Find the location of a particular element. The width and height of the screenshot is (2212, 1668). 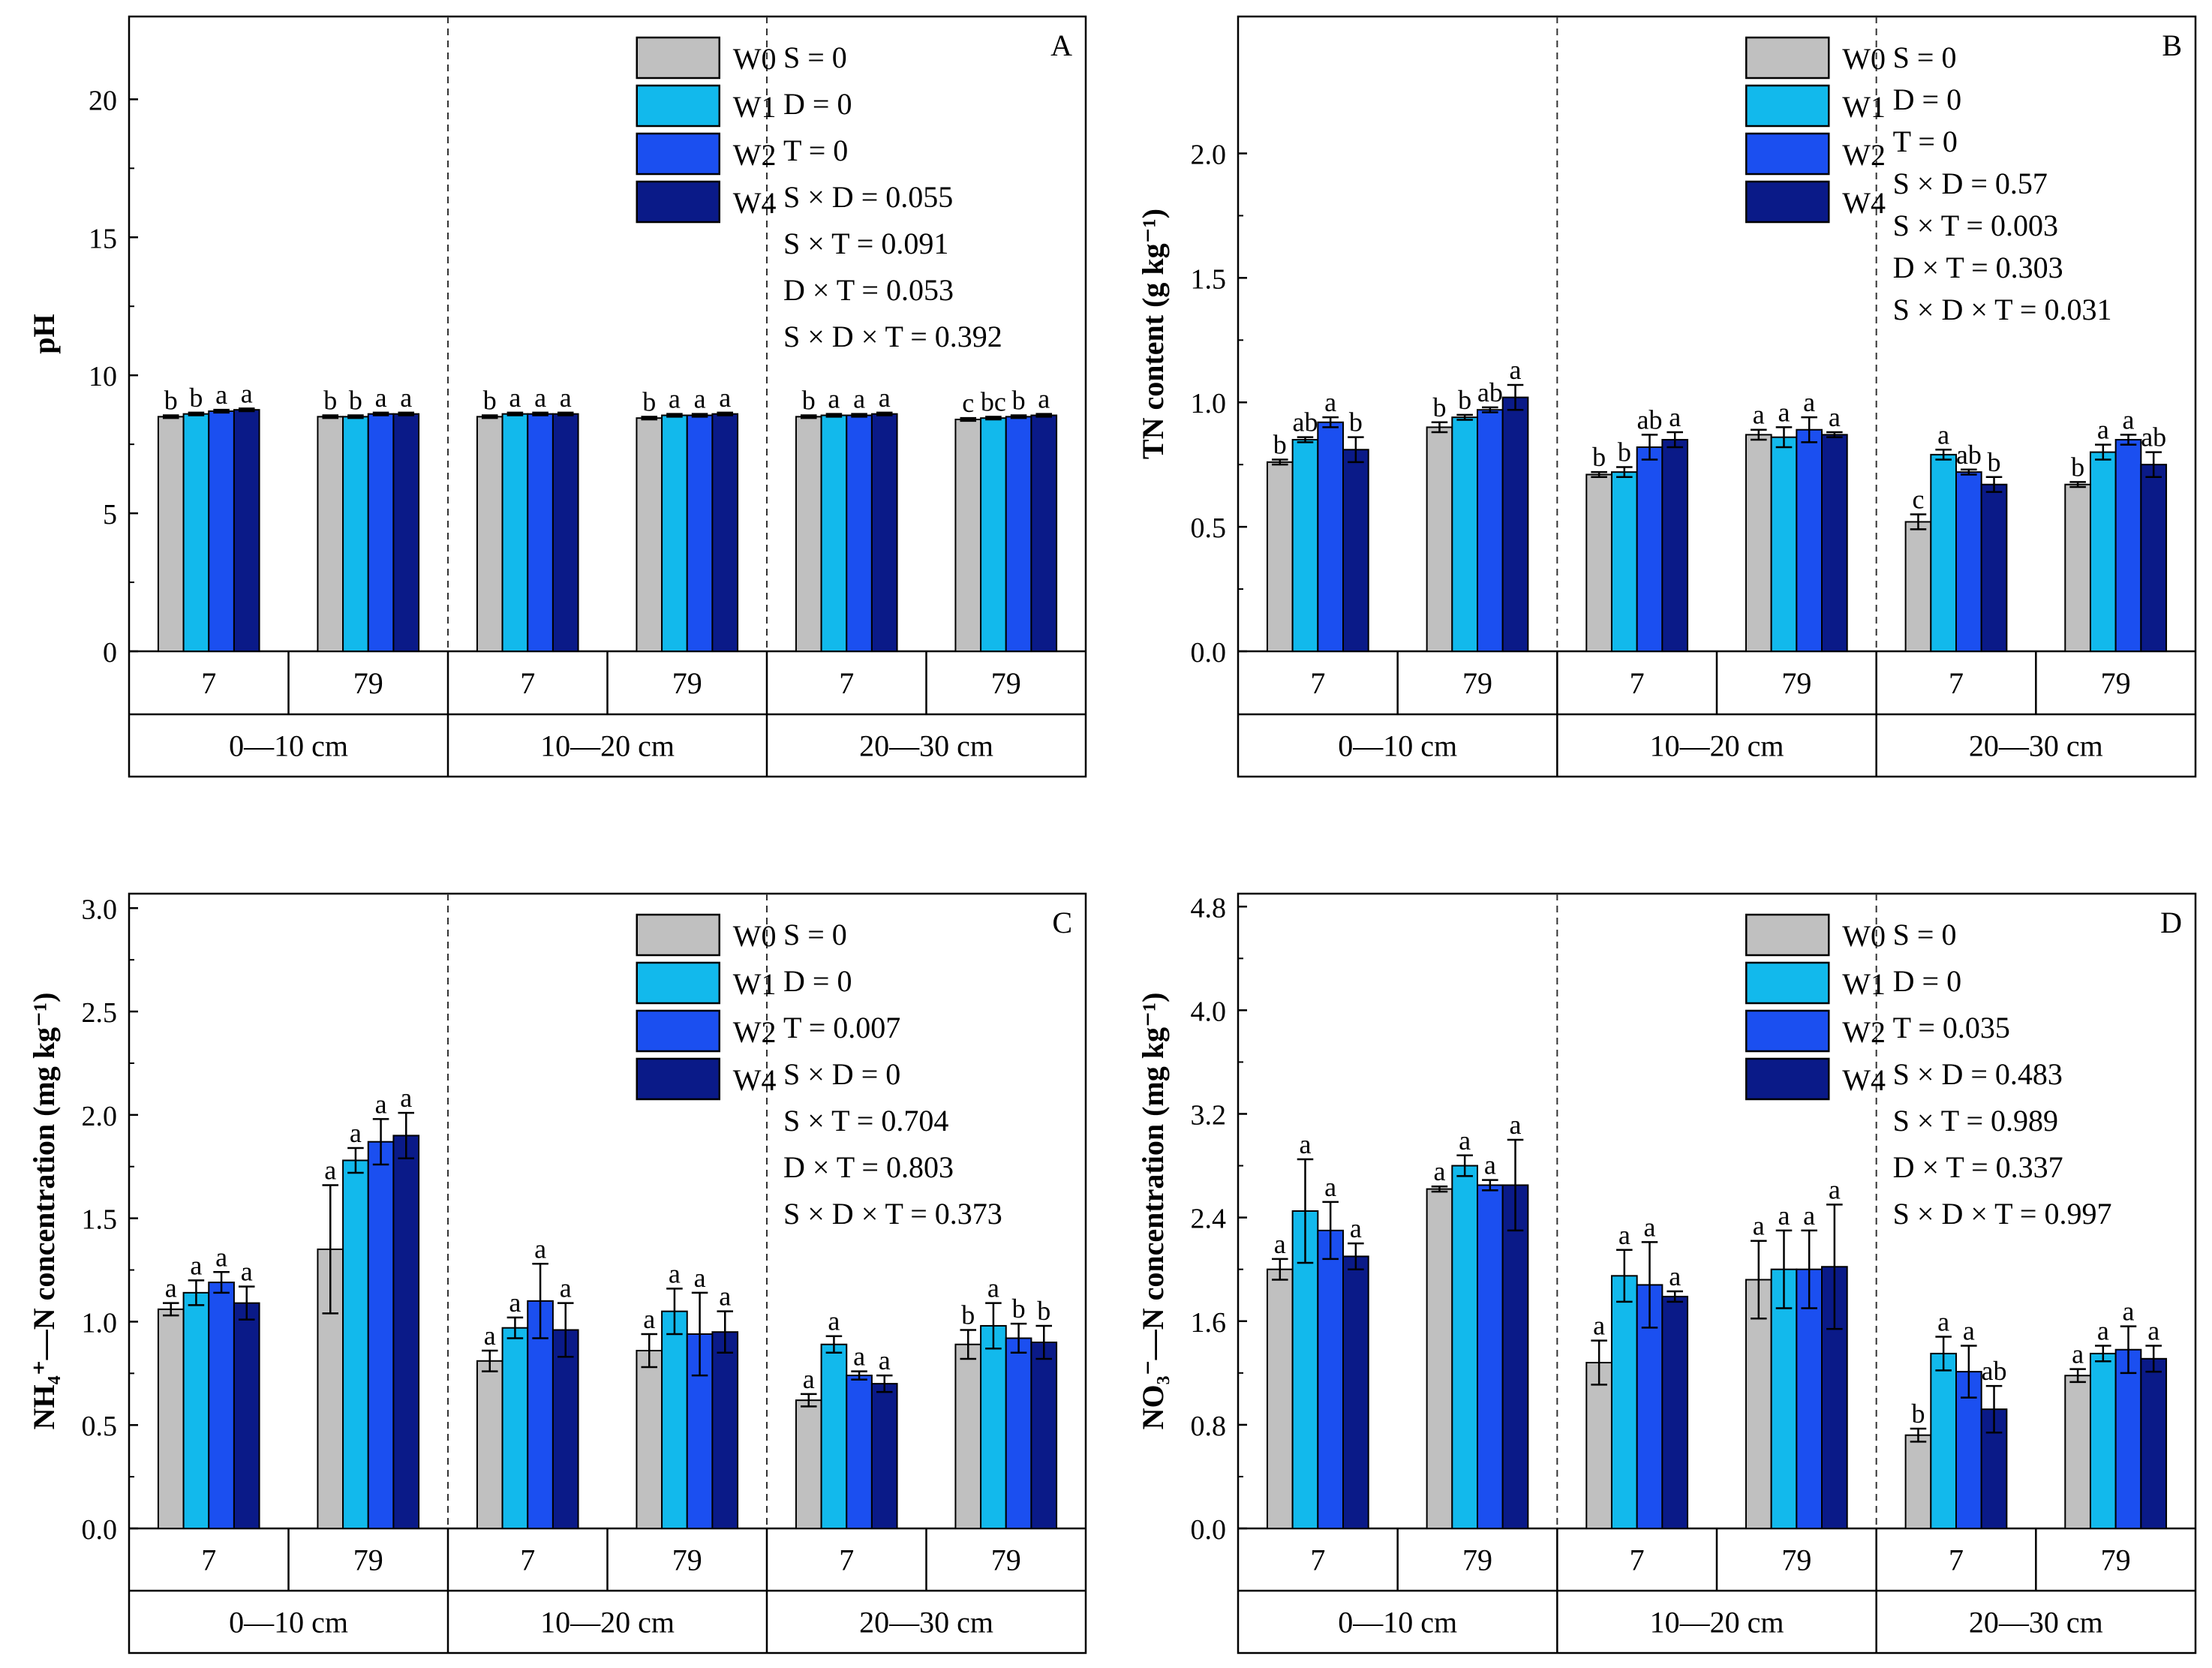

legend-swatch-w0 is located at coordinates (1787, 935).